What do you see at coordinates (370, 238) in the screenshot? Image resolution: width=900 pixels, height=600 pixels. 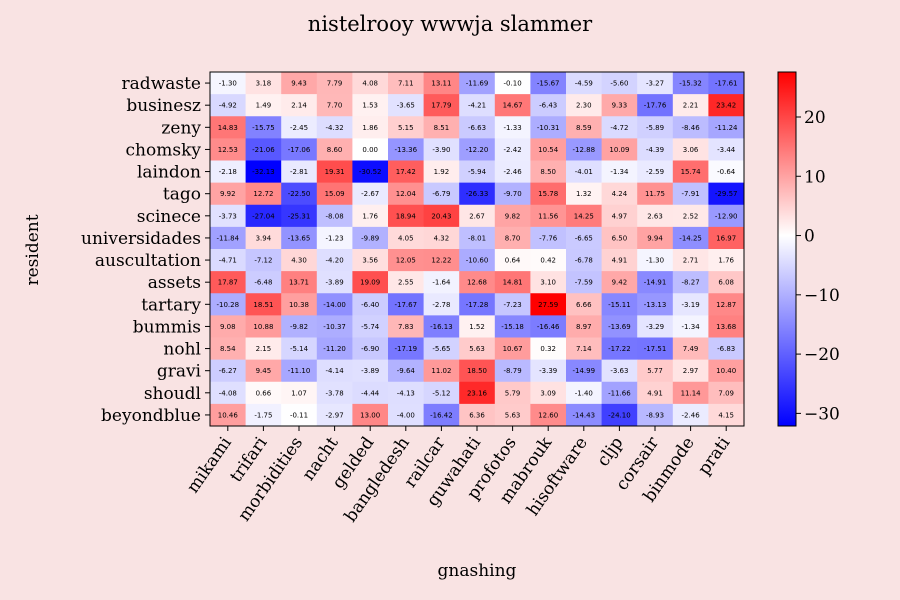 I see `cell-value-label: -9.89` at bounding box center [370, 238].